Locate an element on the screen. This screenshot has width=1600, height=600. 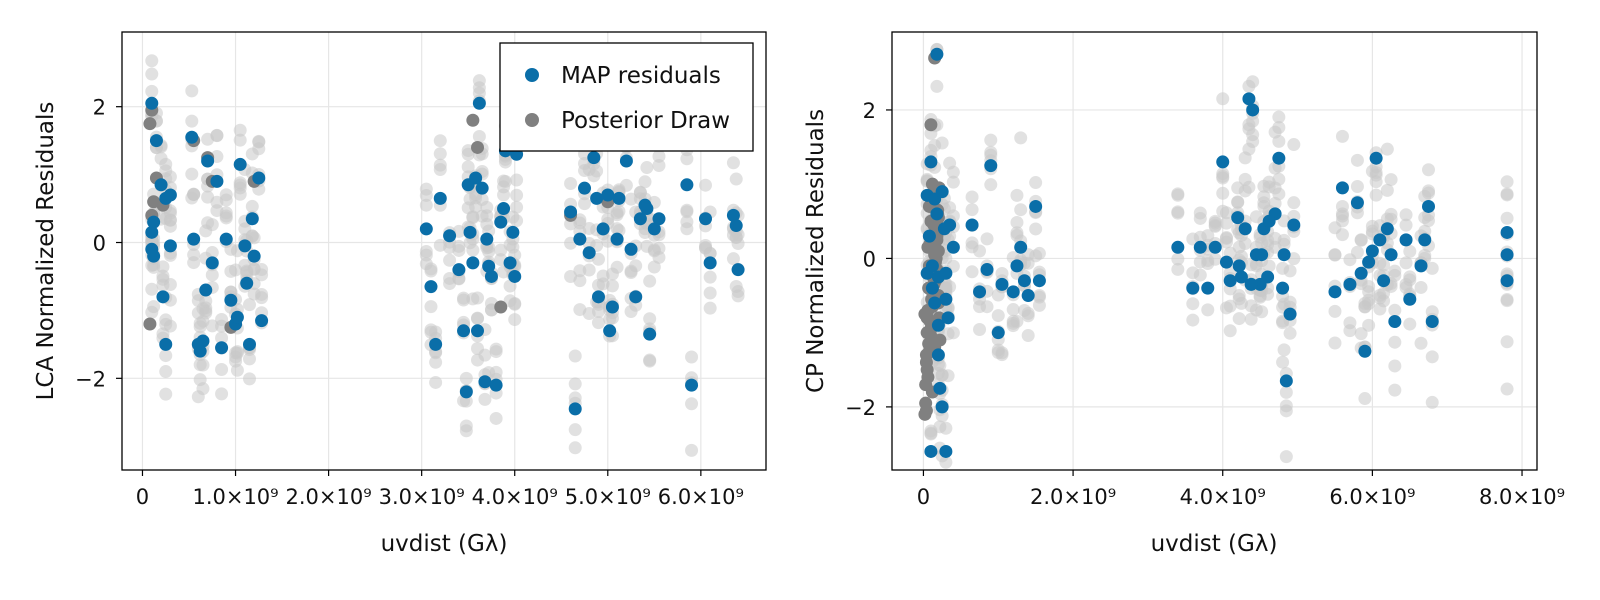
lca-x-axis-label: uvdist (Gλ) is located at coordinates (444, 544).